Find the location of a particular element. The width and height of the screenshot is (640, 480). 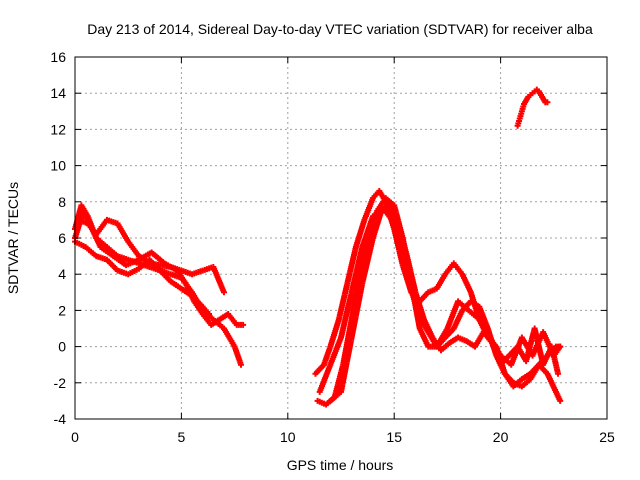

x-axis-label: GPS time / hours is located at coordinates (340, 465).